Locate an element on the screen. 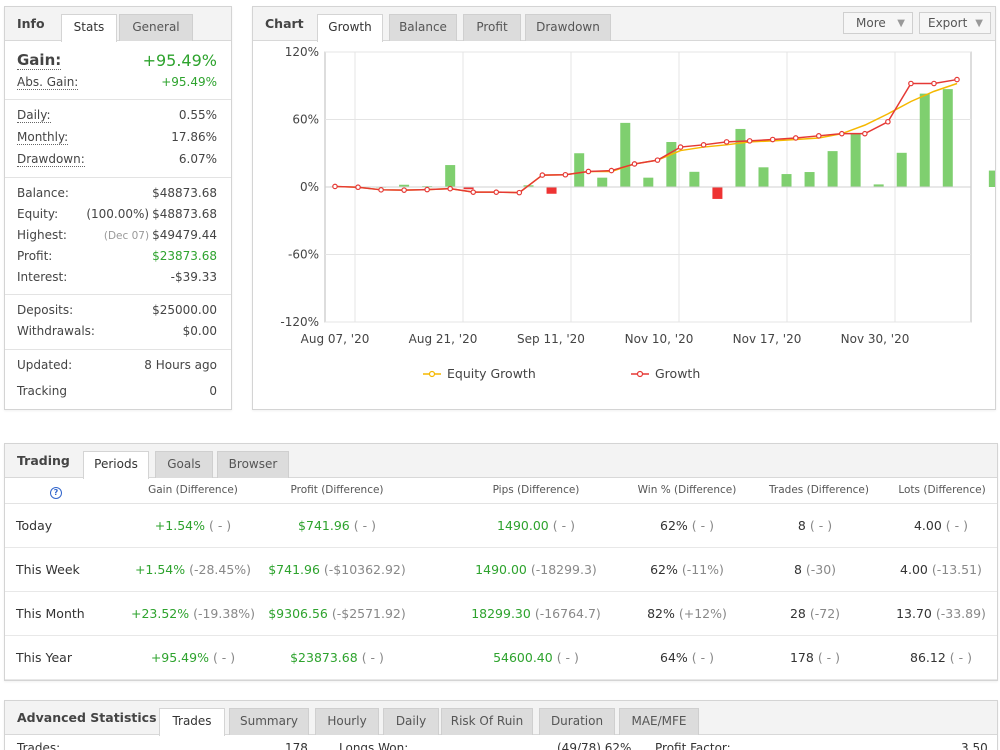 The height and width of the screenshot is (750, 1000). withdrawals-value: $0.00 is located at coordinates (199, 331).